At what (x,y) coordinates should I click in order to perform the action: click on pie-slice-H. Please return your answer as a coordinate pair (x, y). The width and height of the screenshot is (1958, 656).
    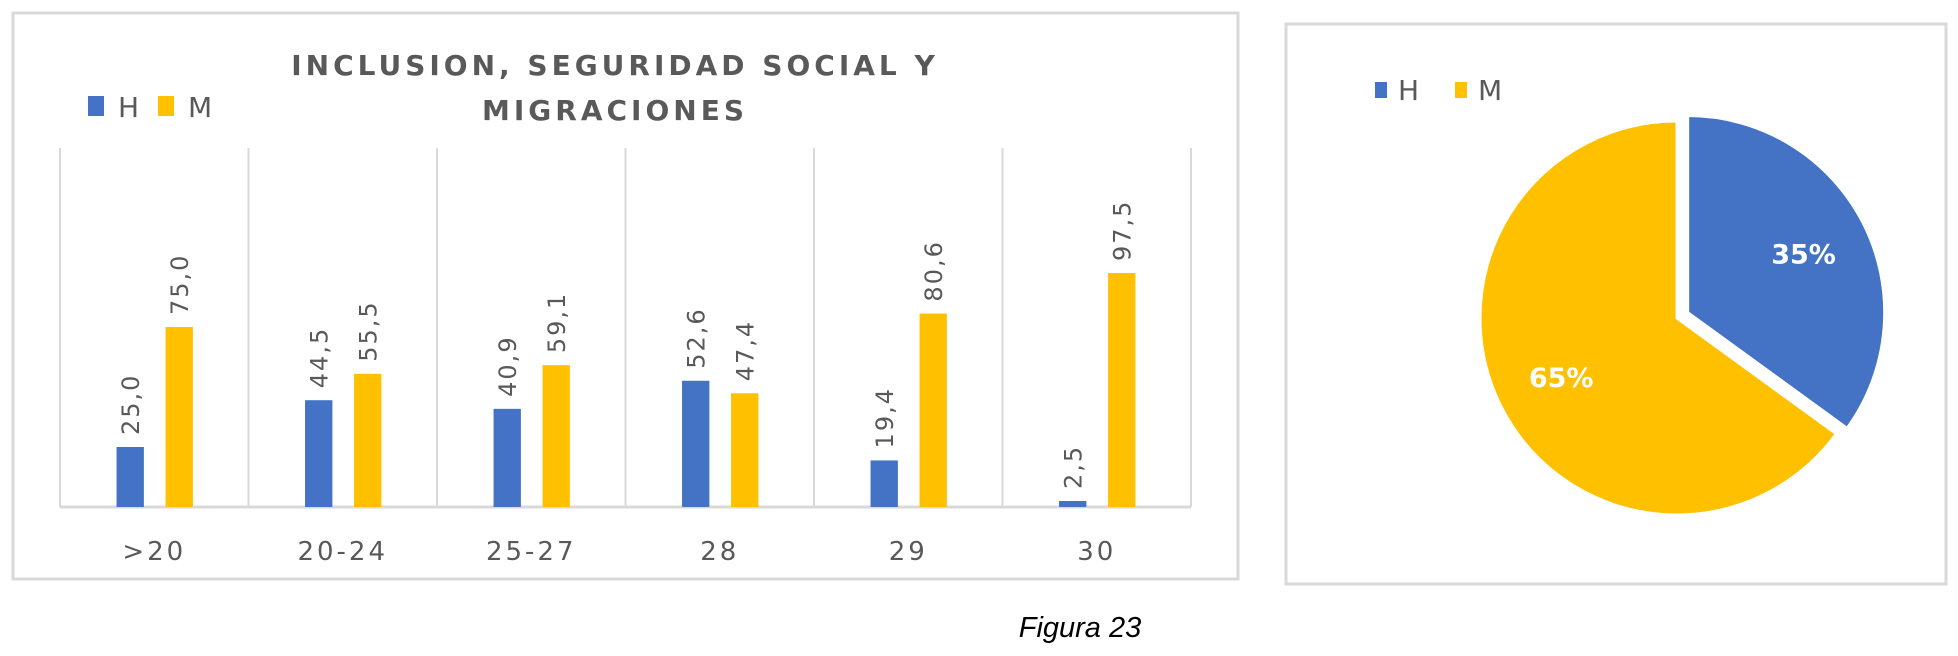
    Looking at the image, I should click on (1786, 272).